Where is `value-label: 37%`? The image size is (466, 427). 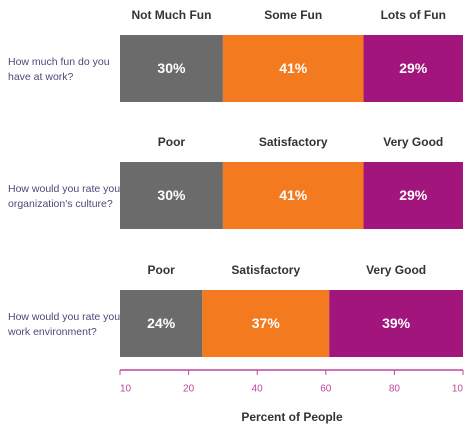
value-label: 37% is located at coordinates (266, 323).